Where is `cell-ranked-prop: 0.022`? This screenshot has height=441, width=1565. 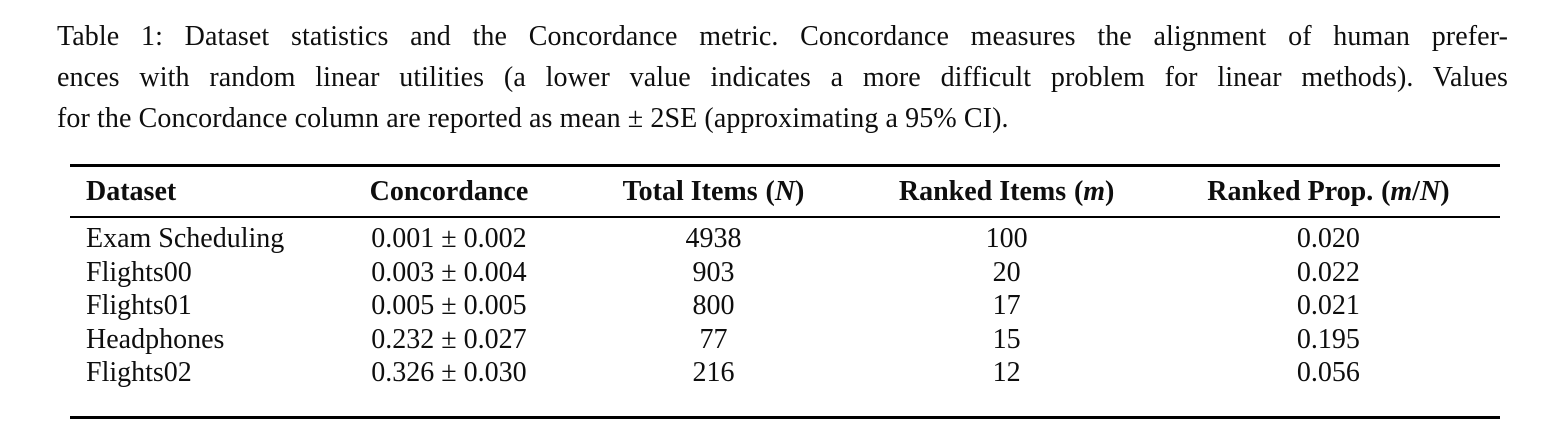
cell-ranked-prop: 0.022 is located at coordinates (1328, 272).